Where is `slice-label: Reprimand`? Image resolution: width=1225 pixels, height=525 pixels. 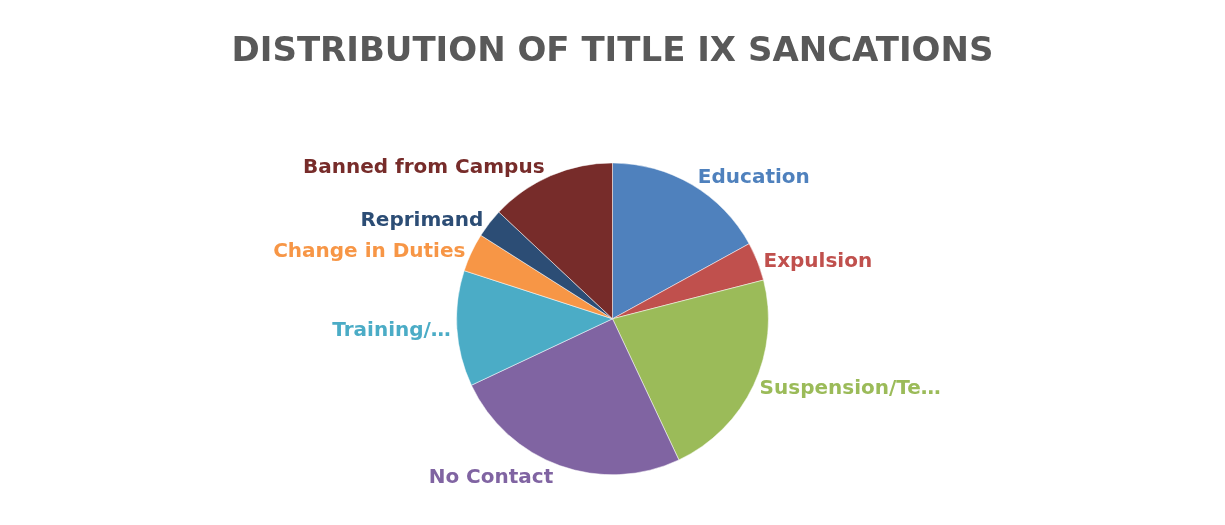
slice-label: Reprimand is located at coordinates (422, 218).